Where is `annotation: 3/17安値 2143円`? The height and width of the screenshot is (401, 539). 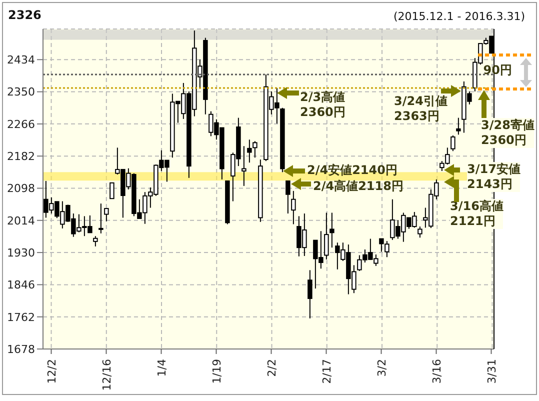
annotation: 3/17安値 2143円 is located at coordinates (493, 177).